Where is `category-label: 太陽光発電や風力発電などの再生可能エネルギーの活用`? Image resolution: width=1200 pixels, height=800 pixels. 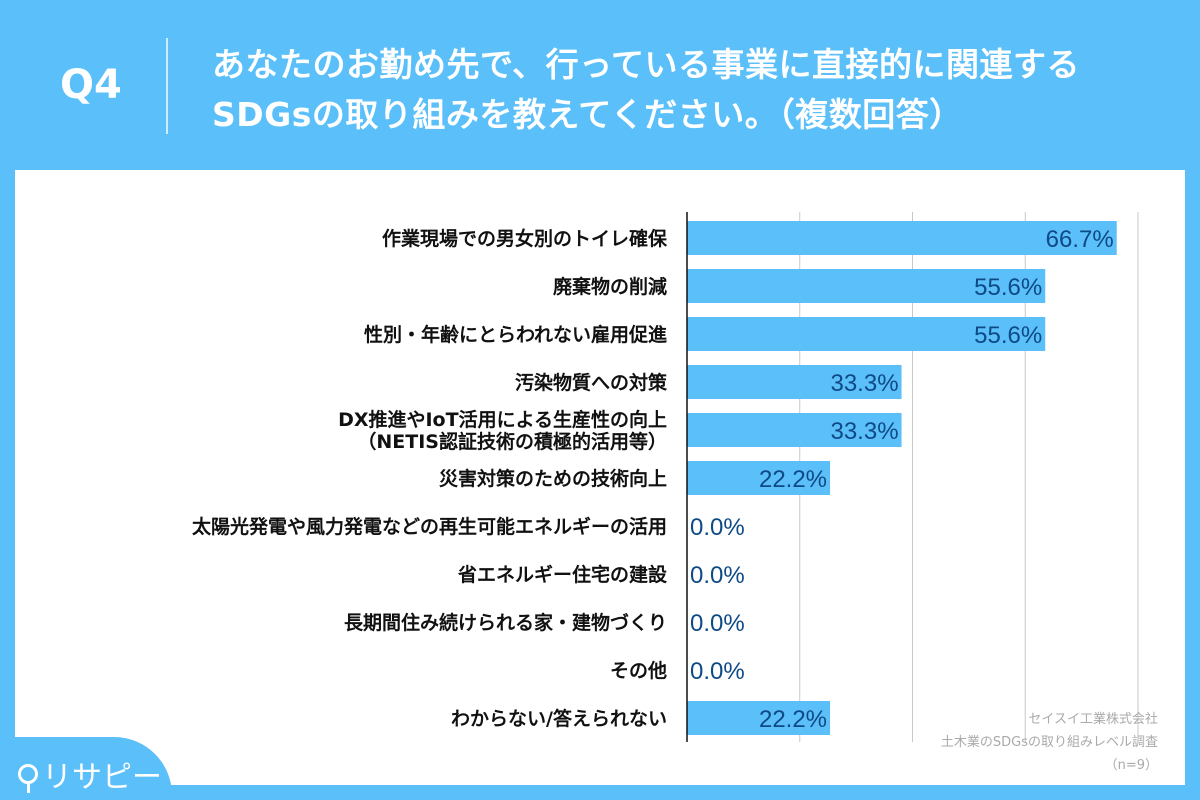
category-label: 太陽光発電や風力発電などの再生可能エネルギーの活用 is located at coordinates (429, 526).